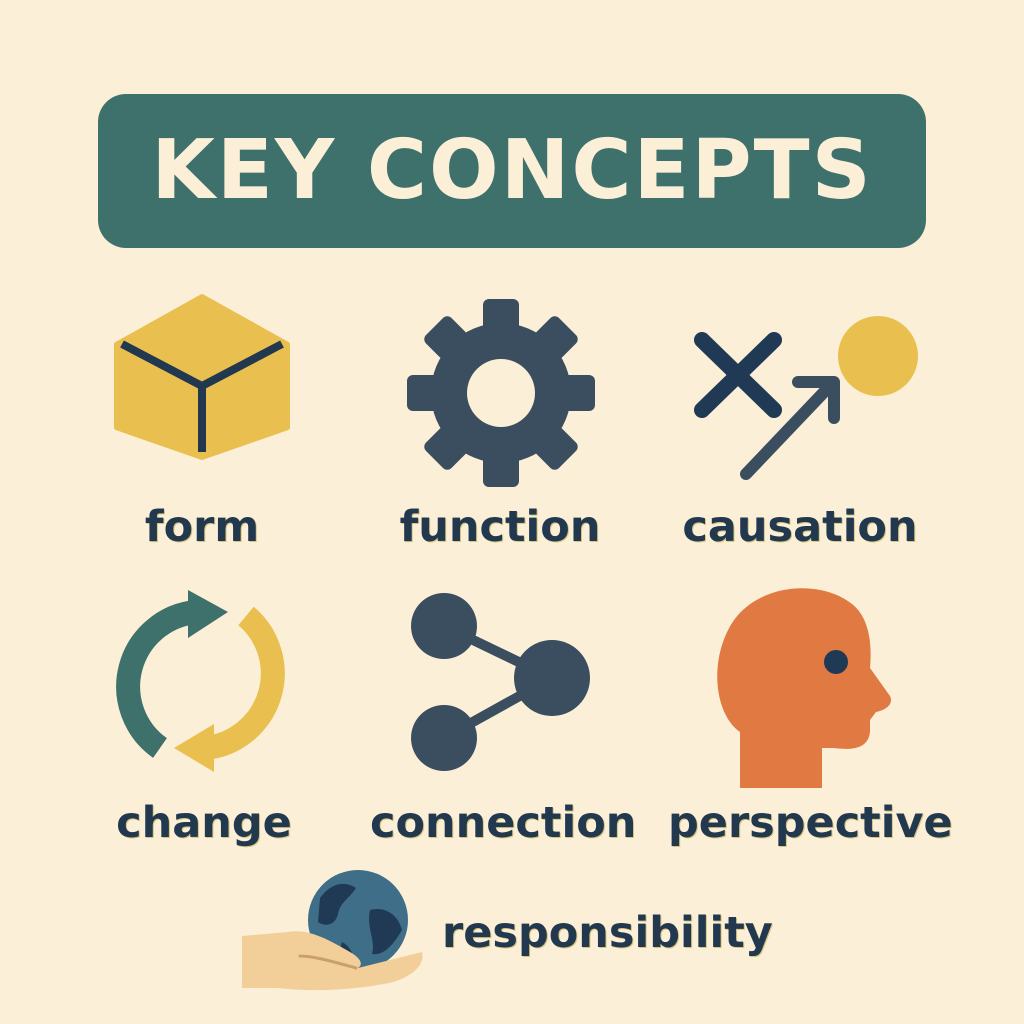 The height and width of the screenshot is (1024, 1024). I want to click on concept-label-perspective: perspective, so click(810, 823).